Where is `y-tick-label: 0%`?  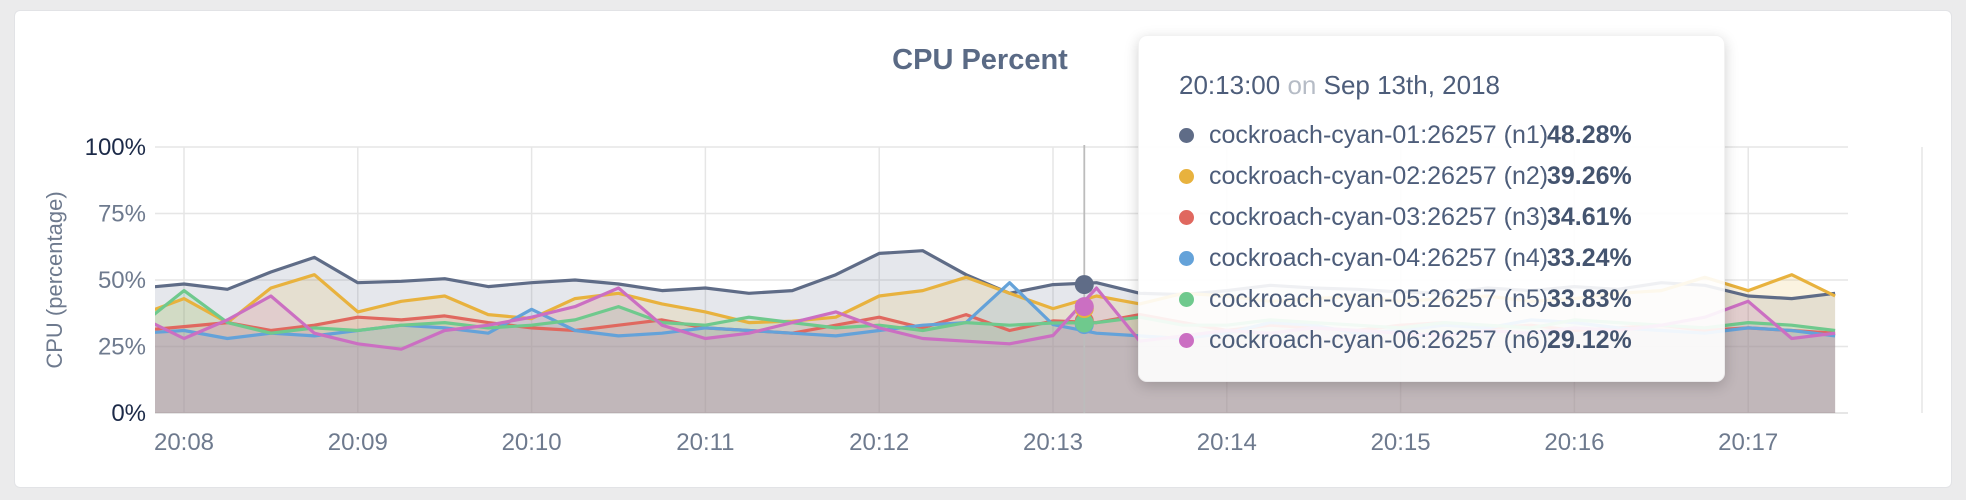 y-tick-label: 0% is located at coordinates (128, 413).